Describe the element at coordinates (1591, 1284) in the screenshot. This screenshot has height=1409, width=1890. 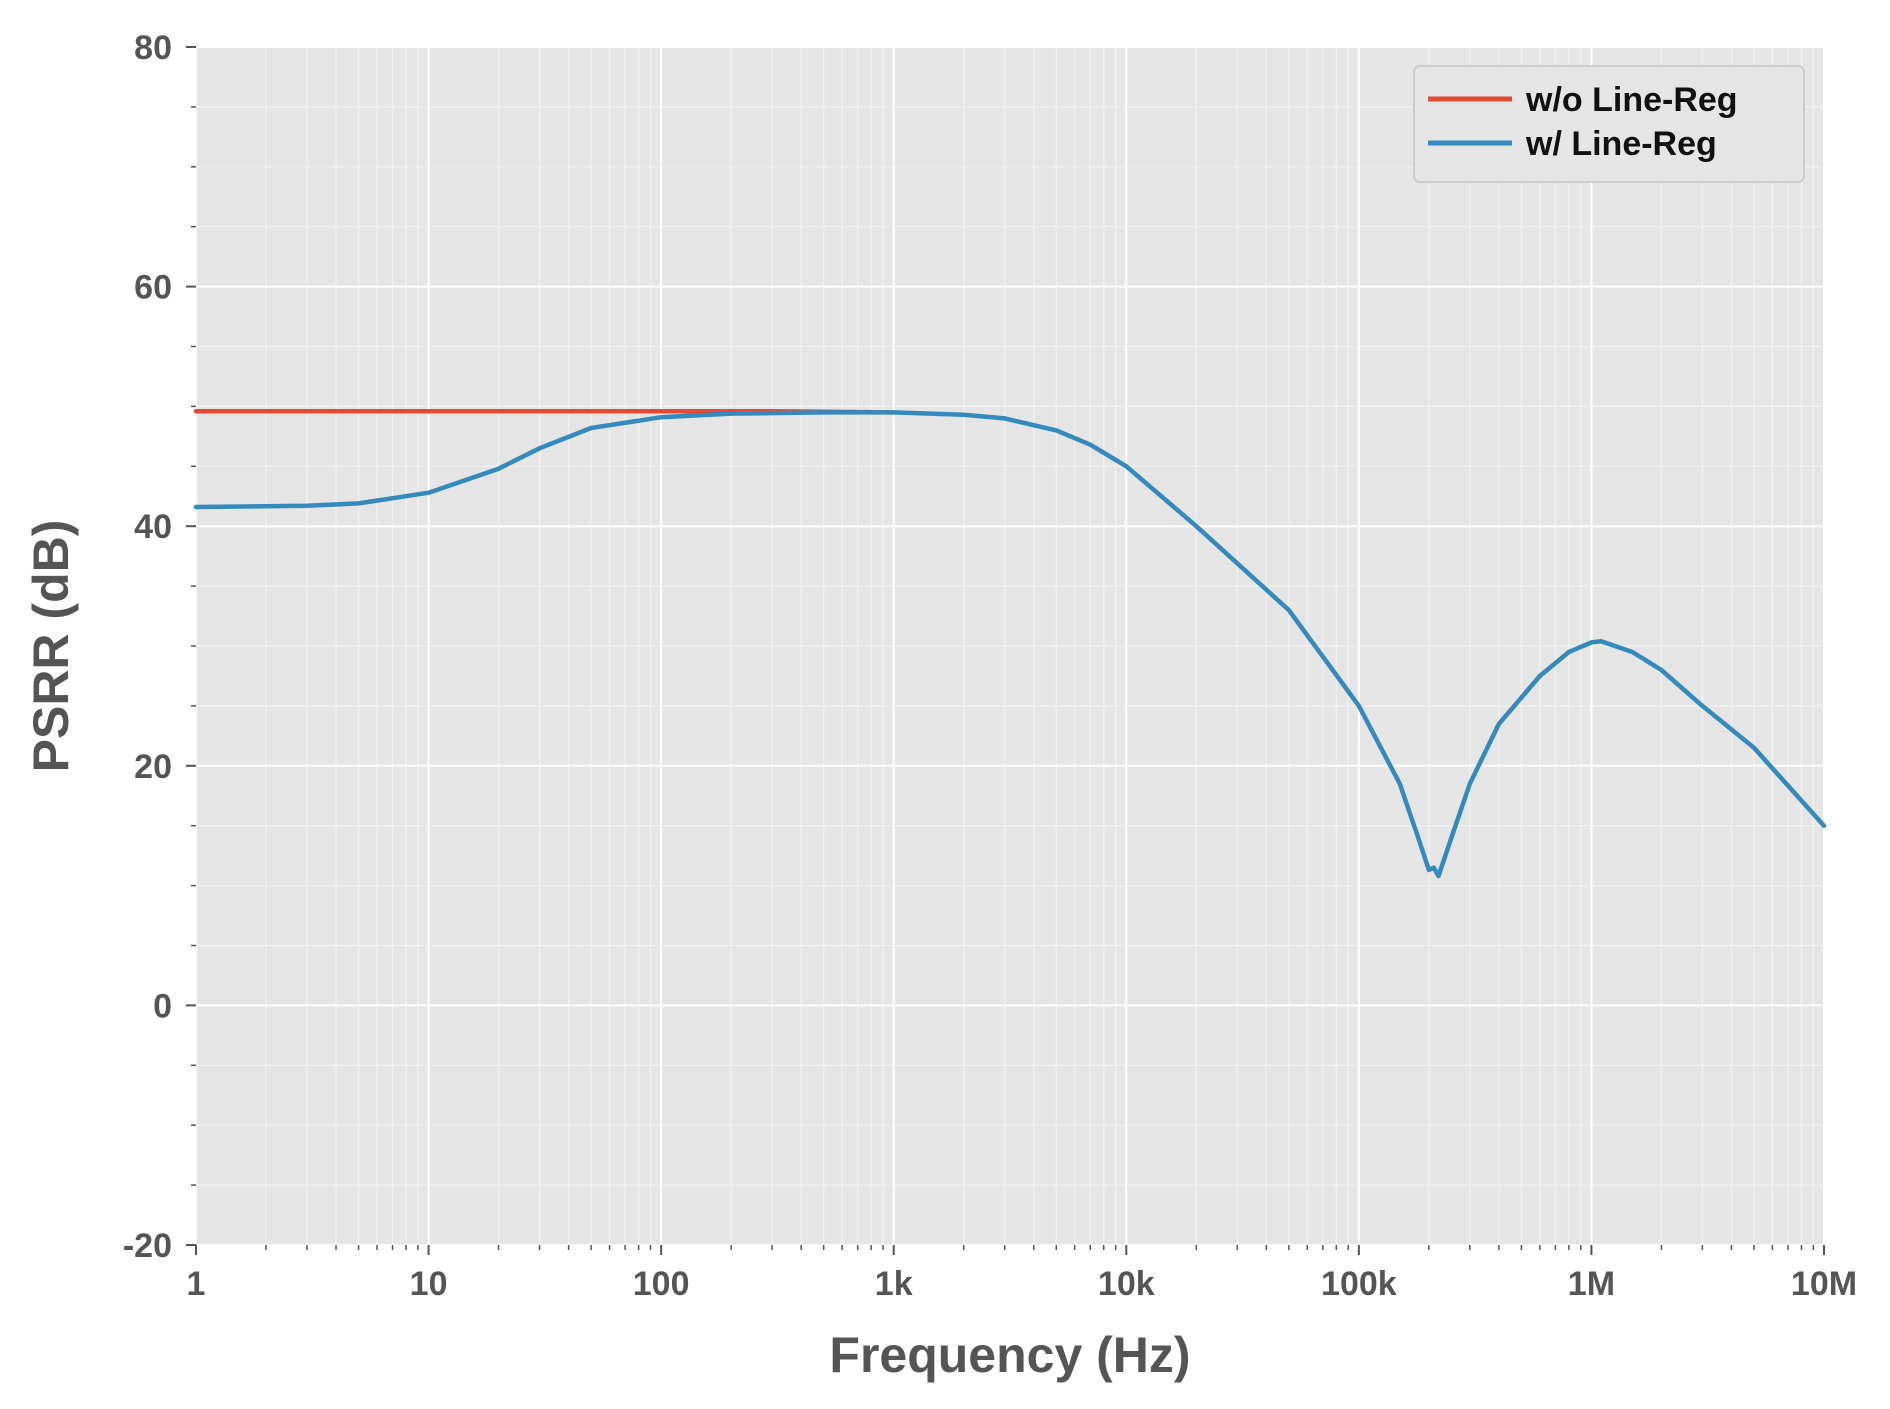
I see `x-tick-label: 1M` at that location.